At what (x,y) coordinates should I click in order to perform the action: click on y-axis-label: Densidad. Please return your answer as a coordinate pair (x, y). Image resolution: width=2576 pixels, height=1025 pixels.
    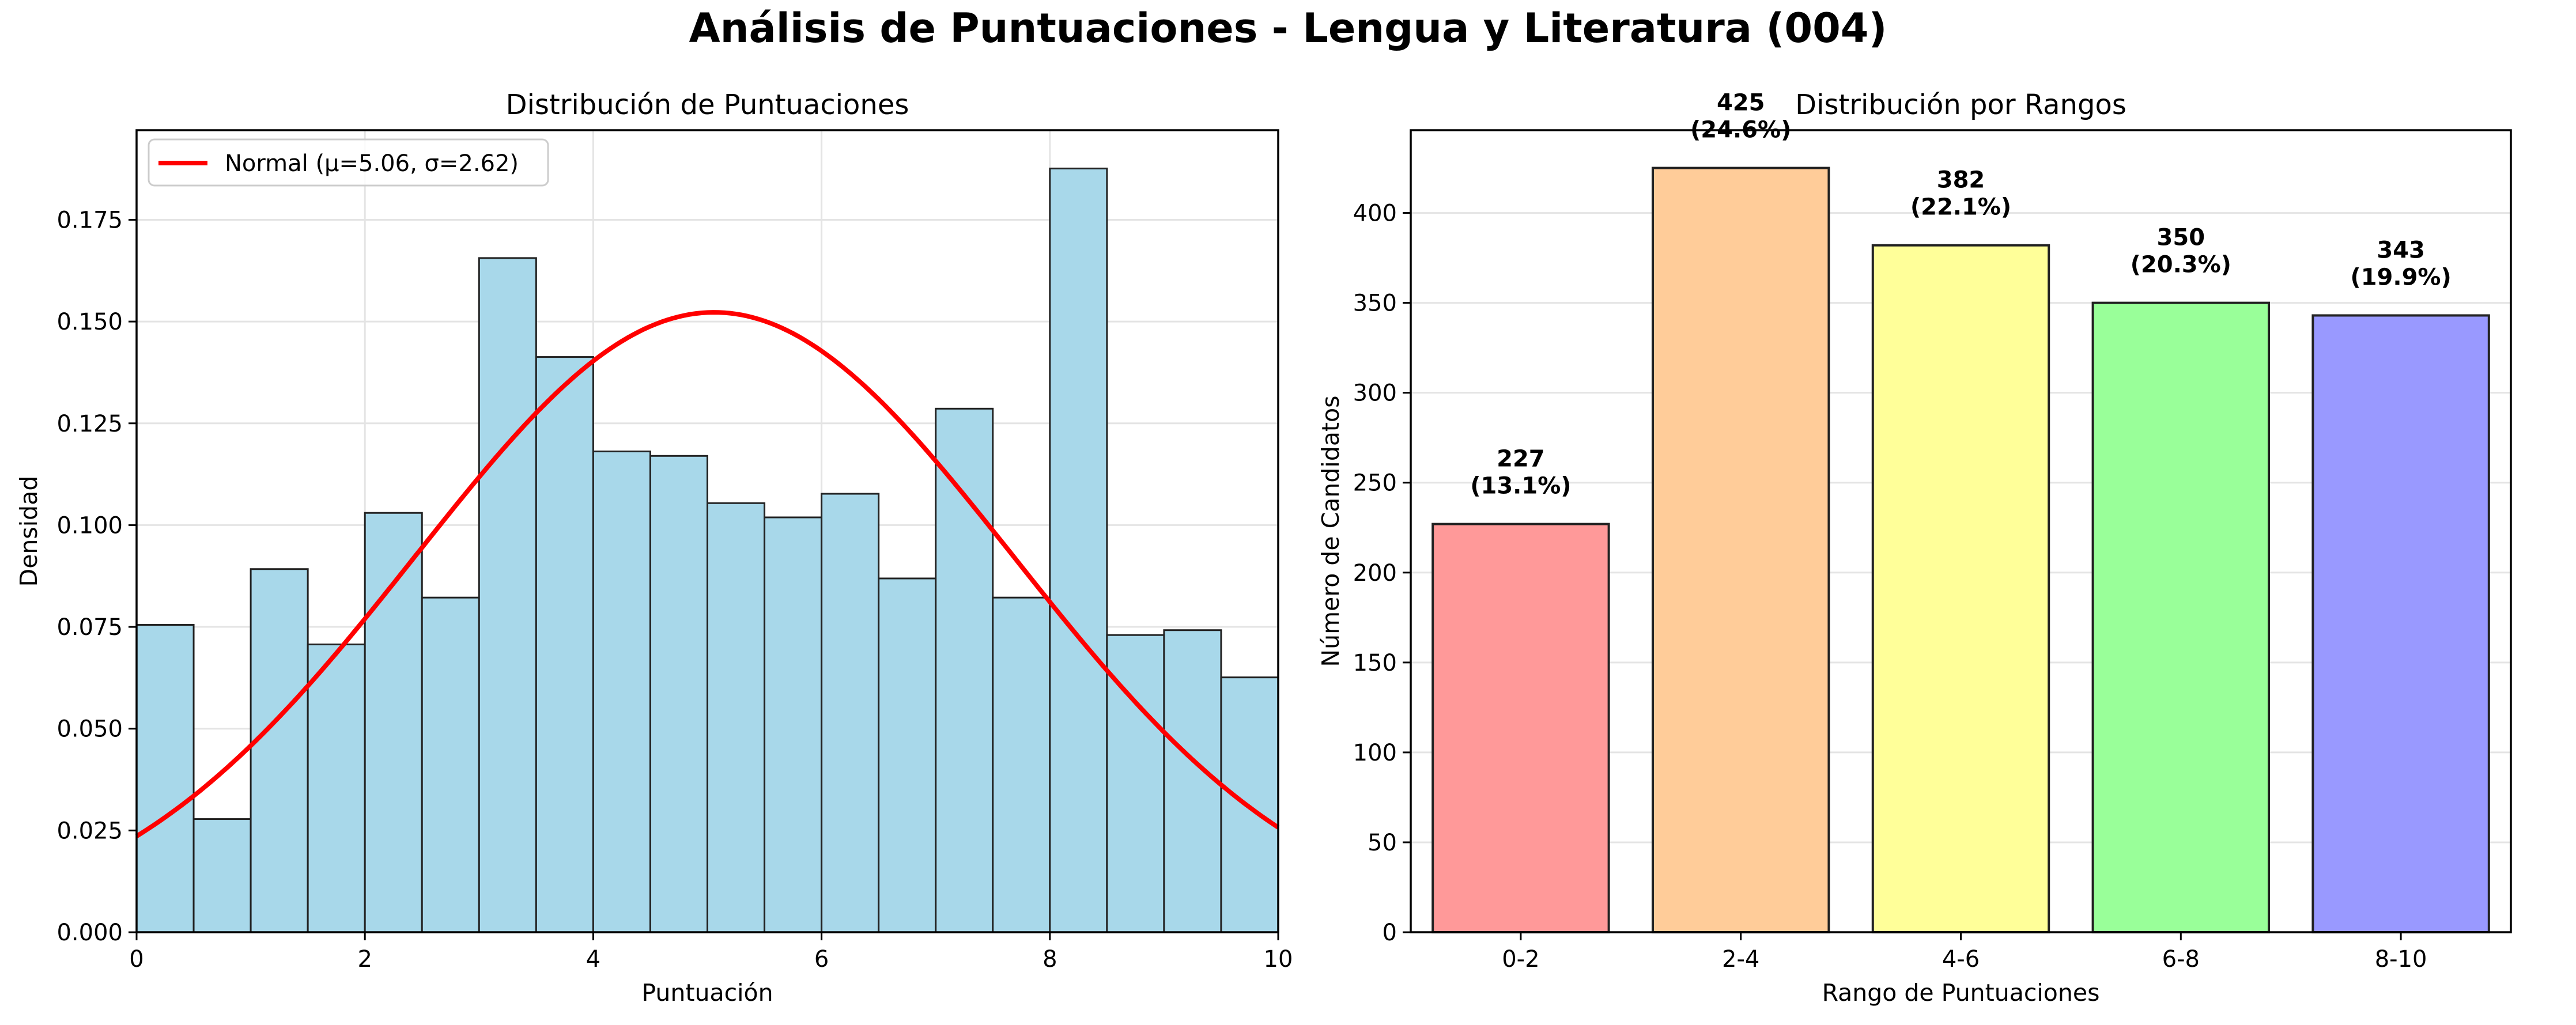
    Looking at the image, I should click on (29, 531).